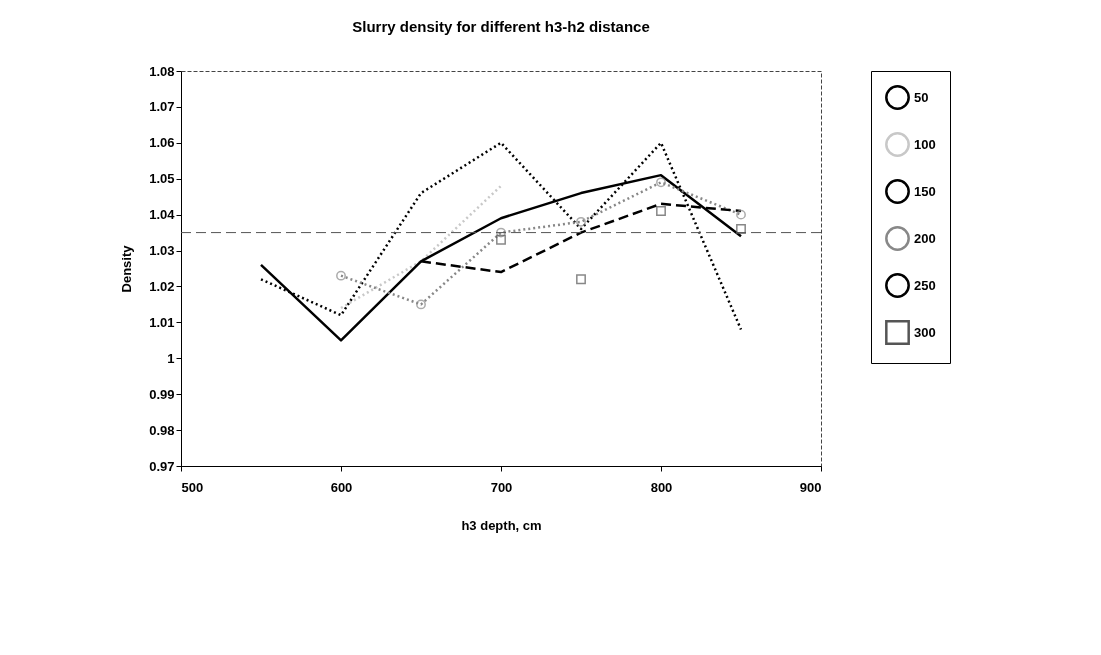  I want to click on y-tick-label: 1.07, so click(162, 107).